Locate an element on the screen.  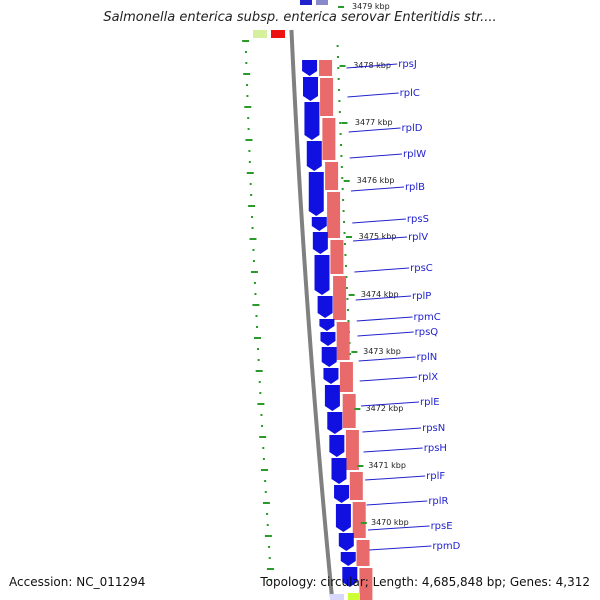
gene-label: rpmD is located at coordinates (446, 546).